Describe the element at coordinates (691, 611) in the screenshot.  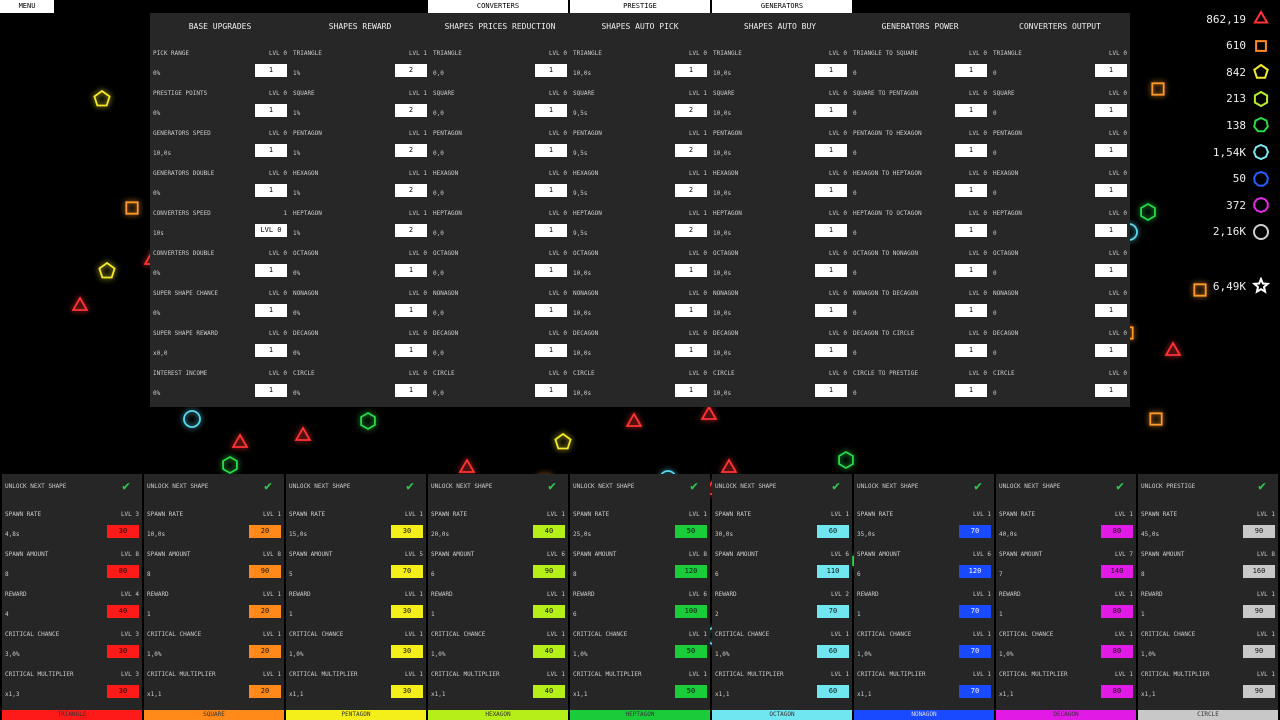
I see `shape-upgrade-buy-button: 100` at that location.